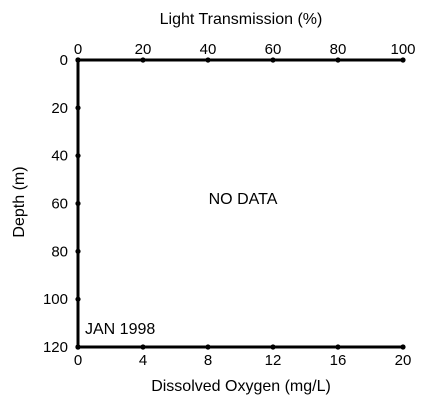  I want to click on bottom-axis-title: Dissolved Oxygen (mg/L), so click(241, 386).